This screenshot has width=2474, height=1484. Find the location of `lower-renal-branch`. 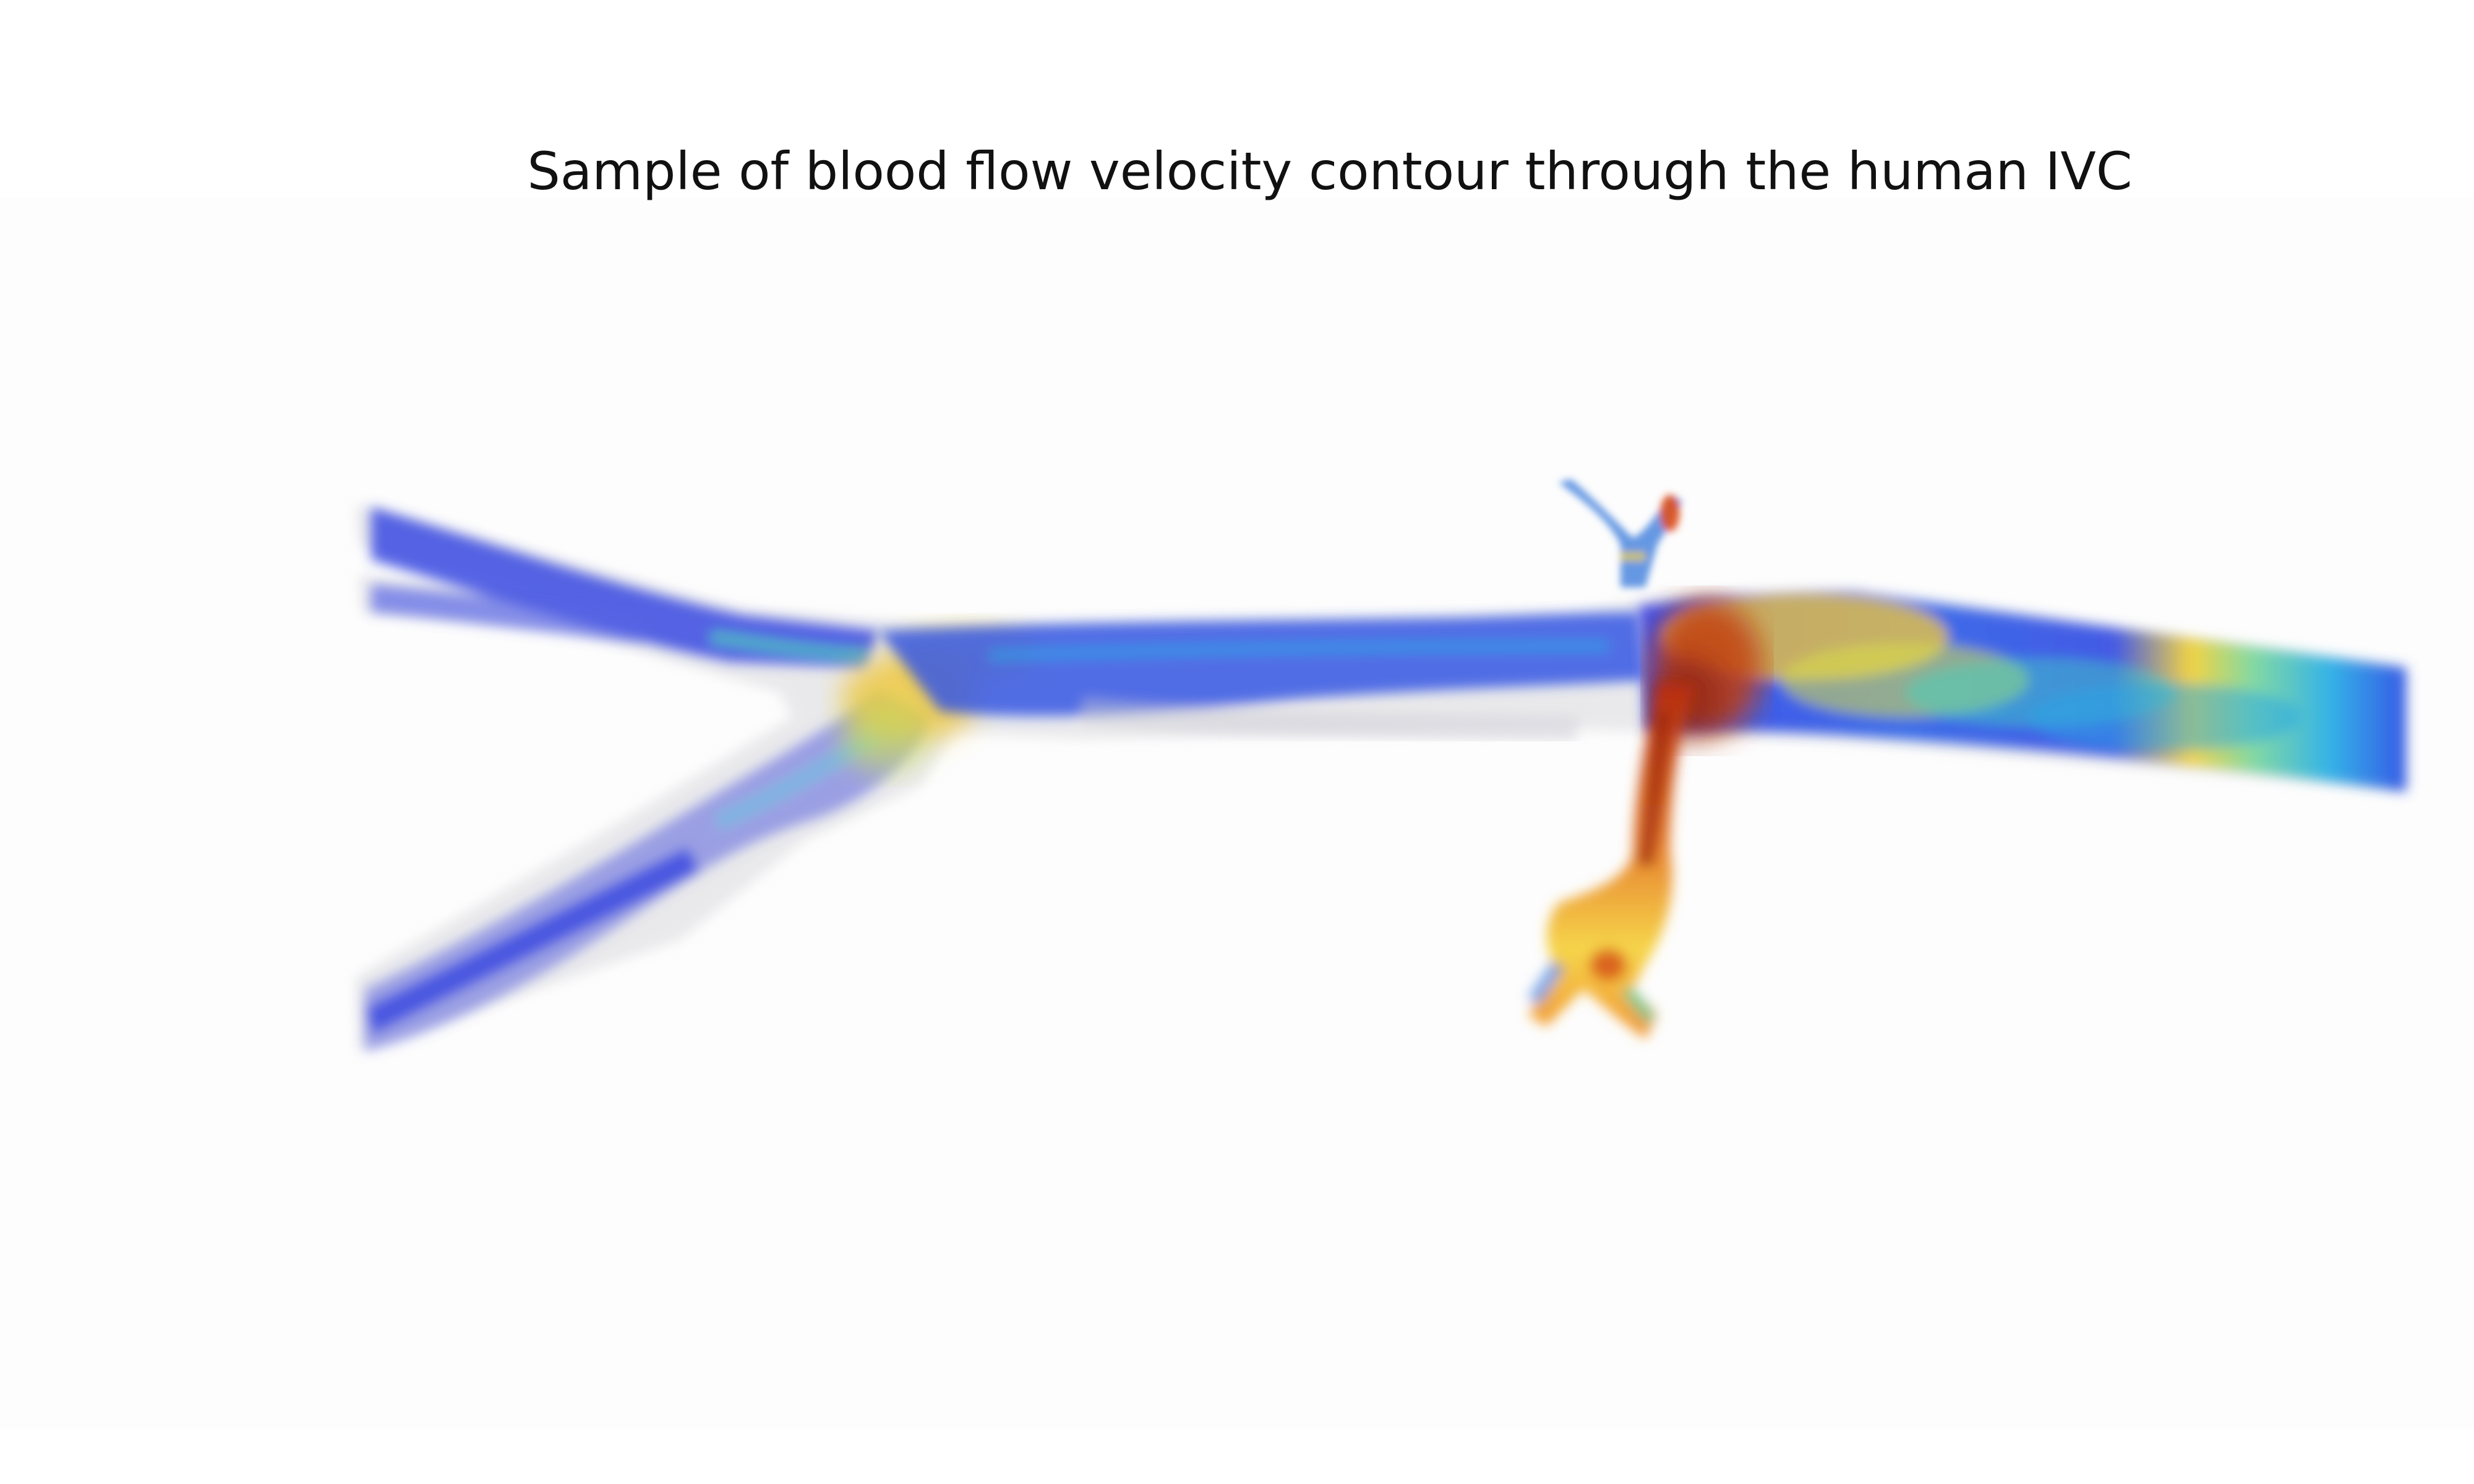

lower-renal-branch is located at coordinates (1611, 859).